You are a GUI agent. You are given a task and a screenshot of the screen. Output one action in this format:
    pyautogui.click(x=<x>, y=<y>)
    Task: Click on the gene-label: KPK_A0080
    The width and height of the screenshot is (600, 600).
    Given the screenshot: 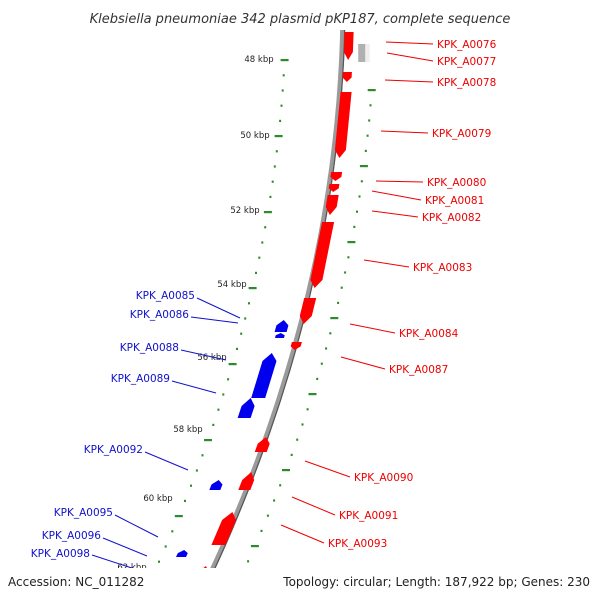 What is the action you would take?
    pyautogui.click(x=456, y=183)
    